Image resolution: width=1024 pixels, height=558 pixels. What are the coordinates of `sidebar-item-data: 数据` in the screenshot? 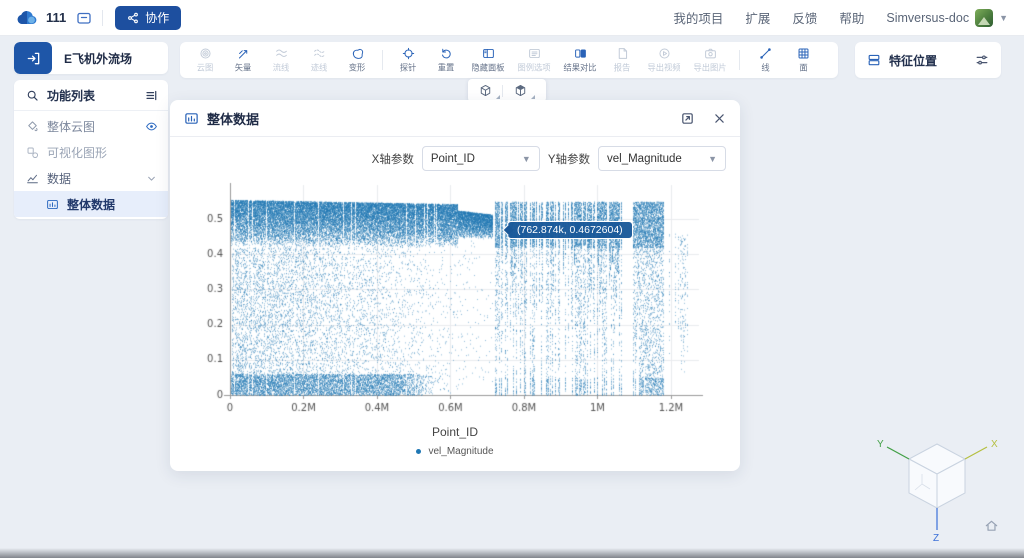 It's located at (91, 178).